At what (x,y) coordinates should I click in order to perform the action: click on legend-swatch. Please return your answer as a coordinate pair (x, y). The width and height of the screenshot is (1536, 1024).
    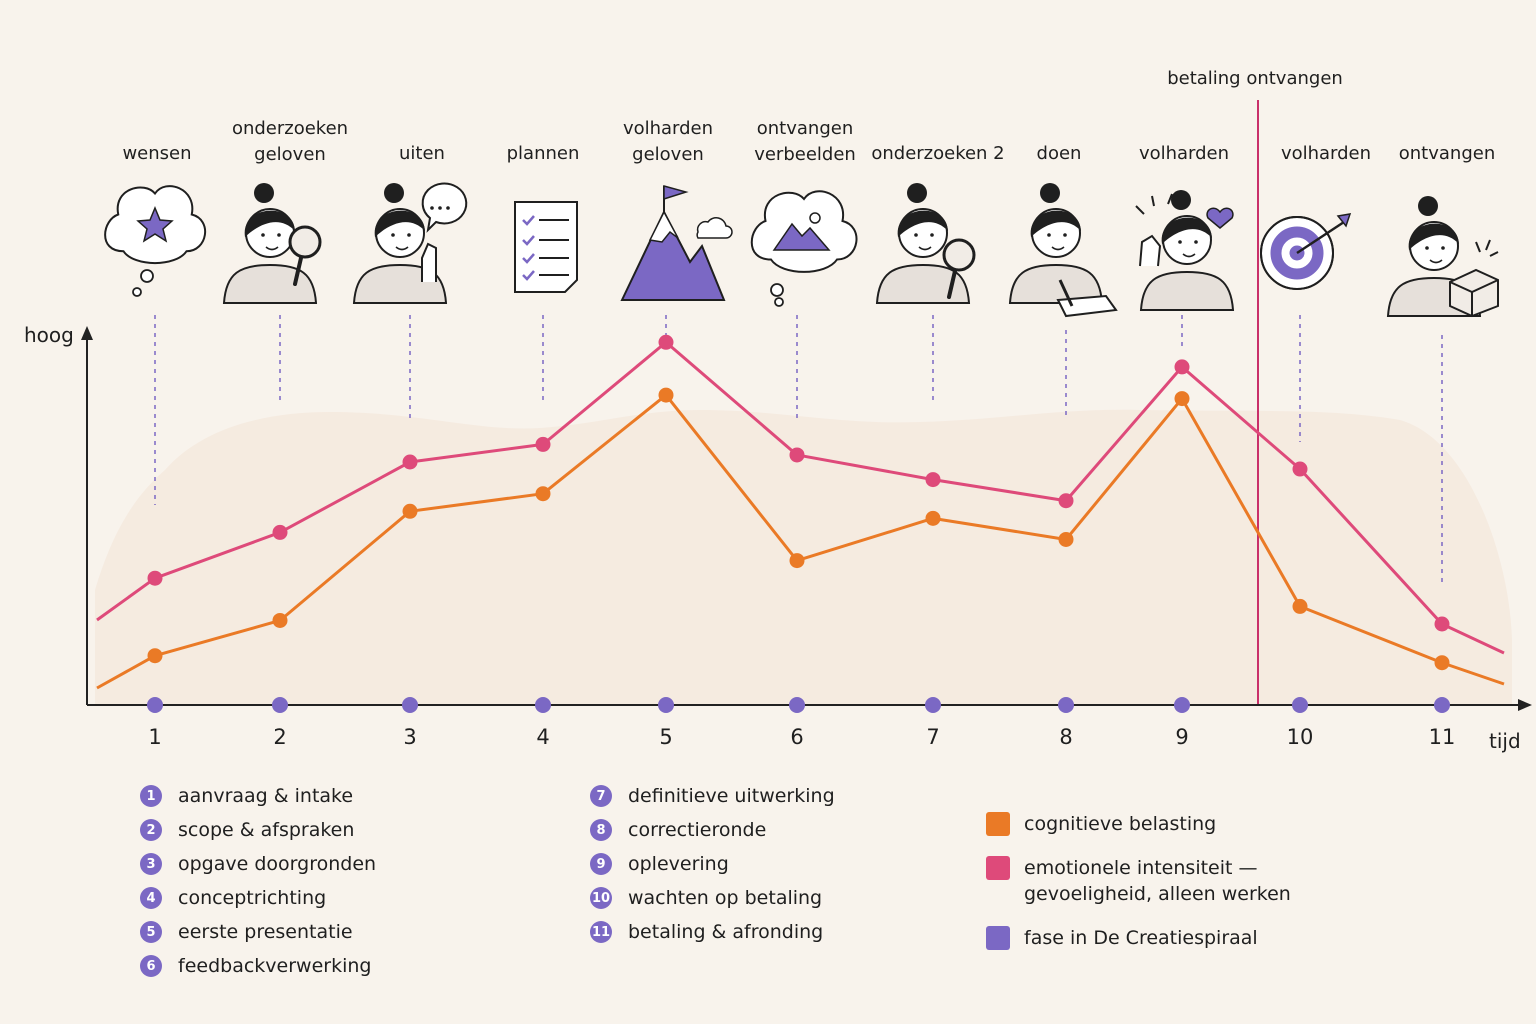
    Looking at the image, I should click on (998, 824).